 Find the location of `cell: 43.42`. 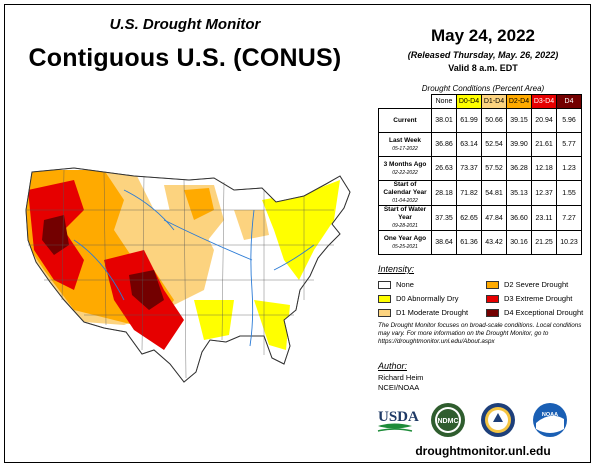

cell: 43.42 is located at coordinates (494, 242).